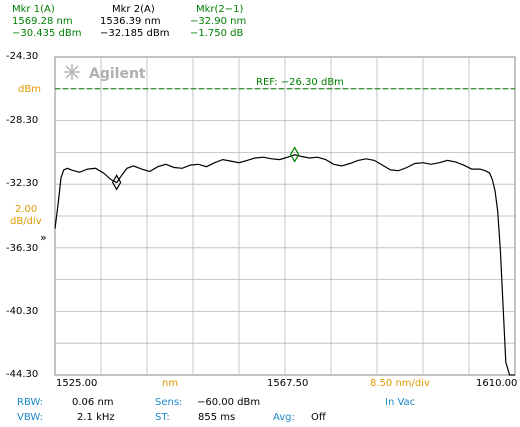 This screenshot has width=520, height=427. I want to click on avg-label: Avg:, so click(284, 417).